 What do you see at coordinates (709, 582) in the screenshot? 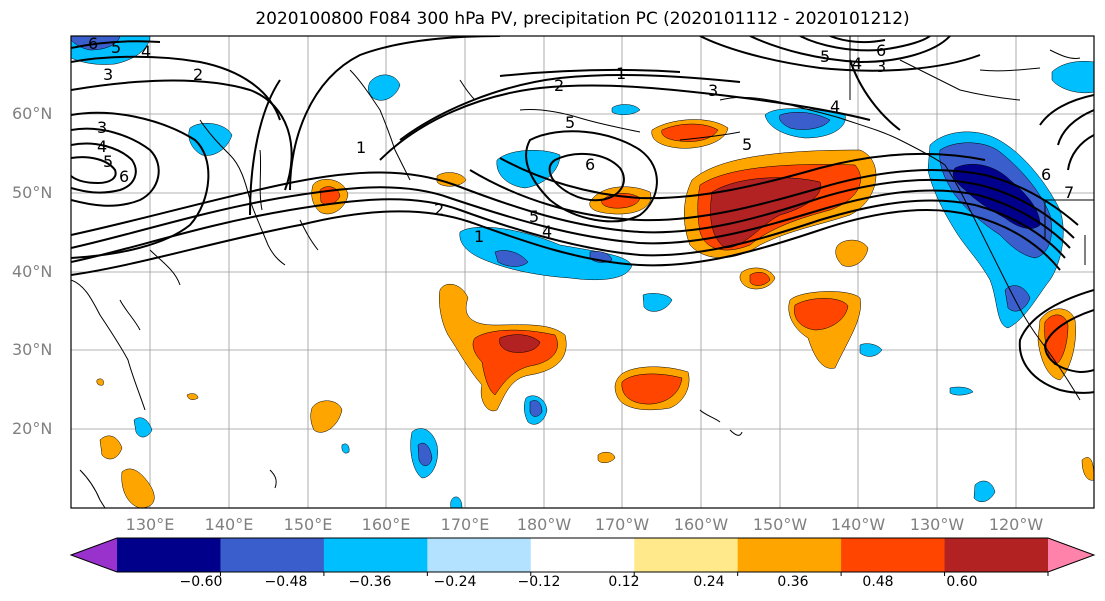
I see `colorbar-tick-label: 0.24` at bounding box center [709, 582].